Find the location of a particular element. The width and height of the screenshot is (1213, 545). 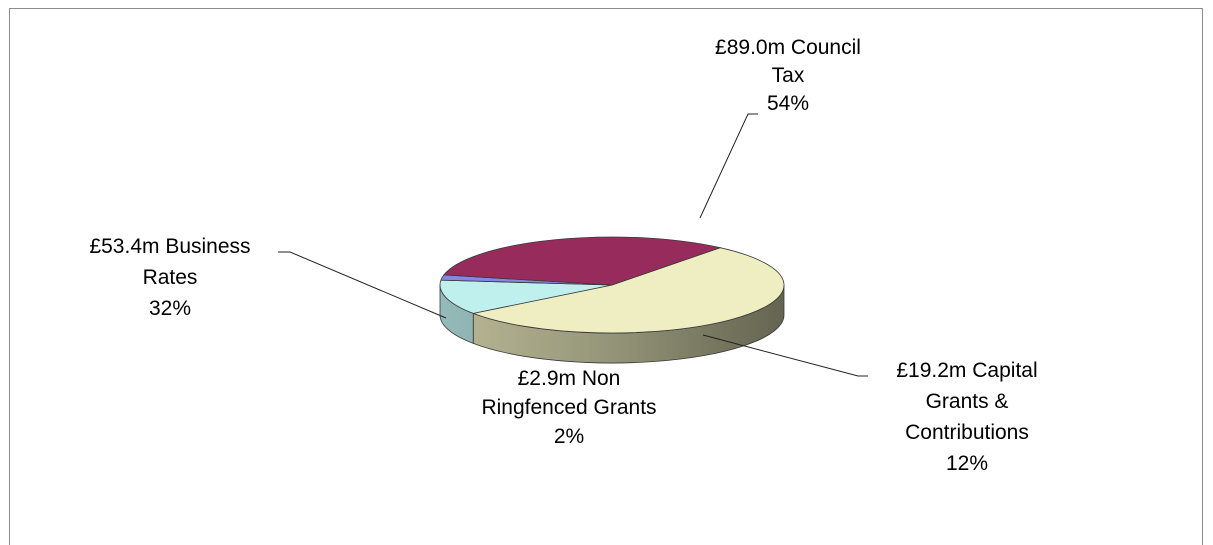

slice-label-line: Tax is located at coordinates (788, 75).